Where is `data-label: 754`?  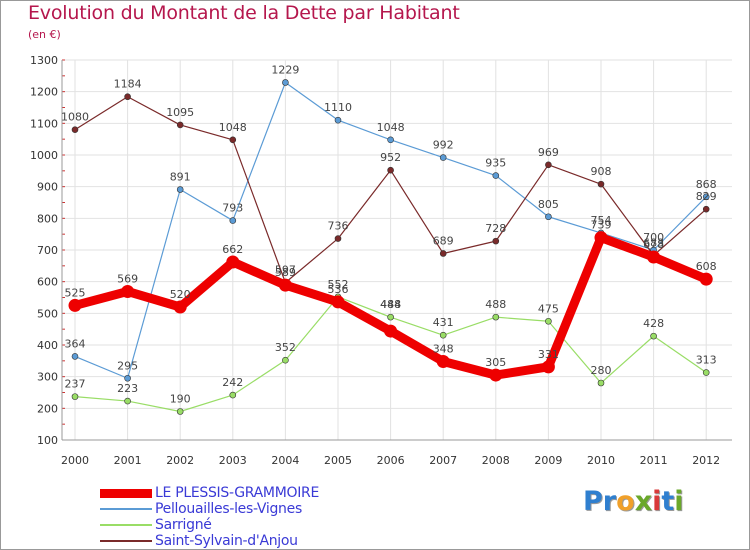 data-label: 754 is located at coordinates (601, 220).